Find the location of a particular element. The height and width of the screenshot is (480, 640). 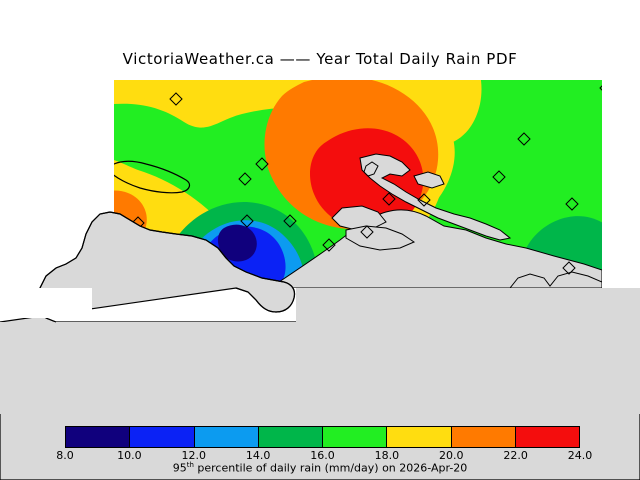

colorbar-tick: 20.0 is located at coordinates (451, 455).